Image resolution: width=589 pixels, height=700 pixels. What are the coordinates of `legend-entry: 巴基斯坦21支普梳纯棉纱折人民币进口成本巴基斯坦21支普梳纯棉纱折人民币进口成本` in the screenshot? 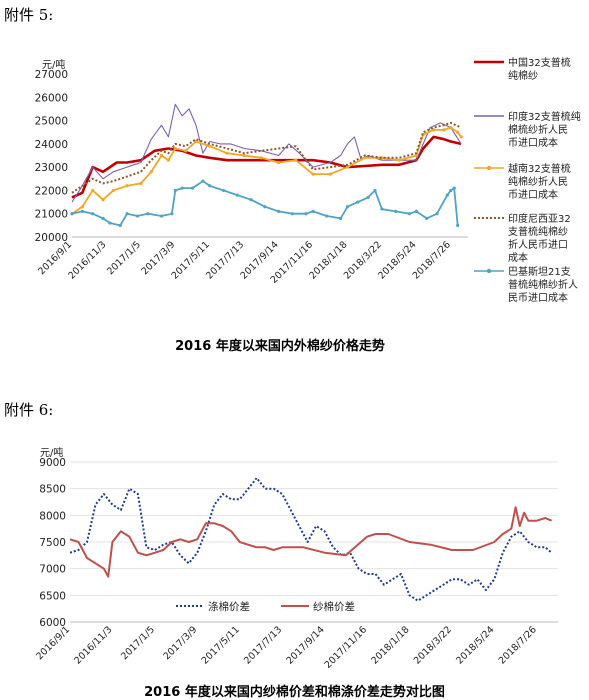 It's located at (526, 284).